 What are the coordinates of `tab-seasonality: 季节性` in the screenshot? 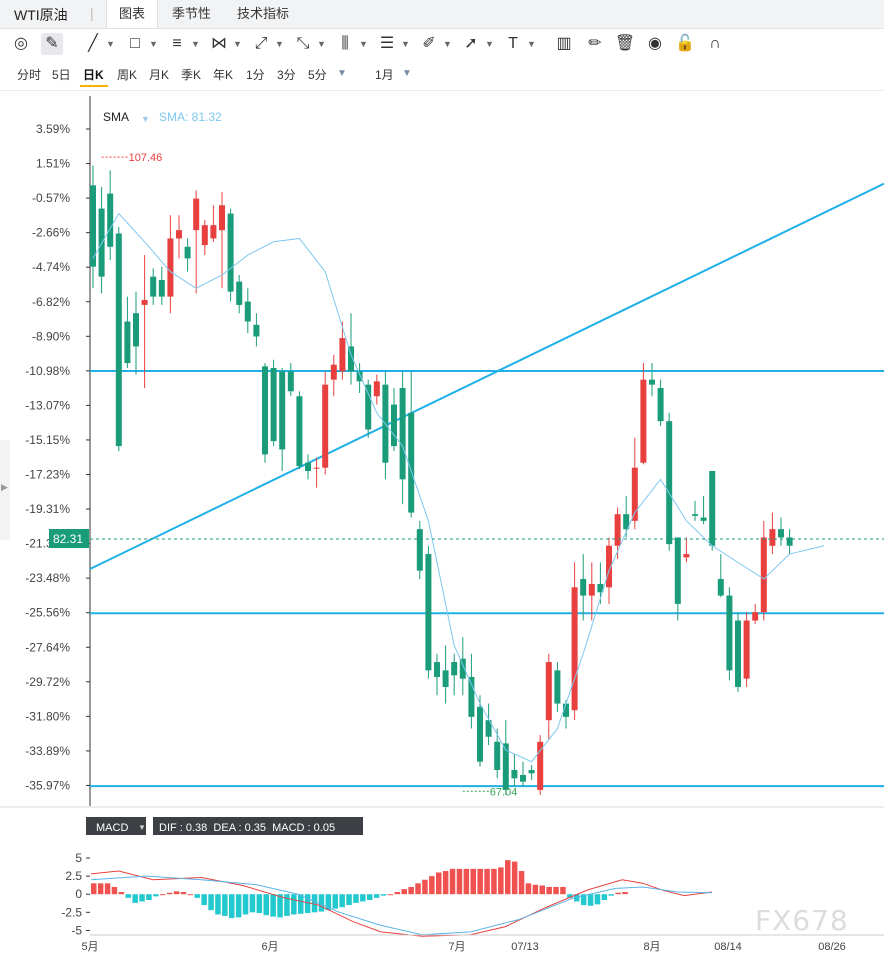 It's located at (192, 13).